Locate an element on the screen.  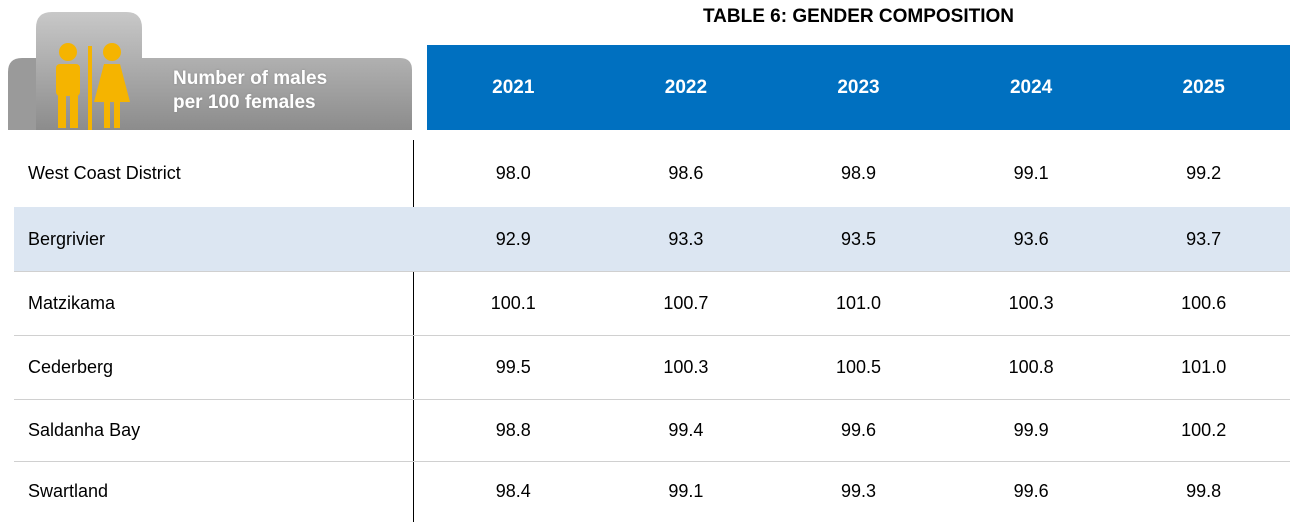
table-row: Bergrivier 92.9 93.3 93.5 93.6 93.7 is located at coordinates (652, 239).